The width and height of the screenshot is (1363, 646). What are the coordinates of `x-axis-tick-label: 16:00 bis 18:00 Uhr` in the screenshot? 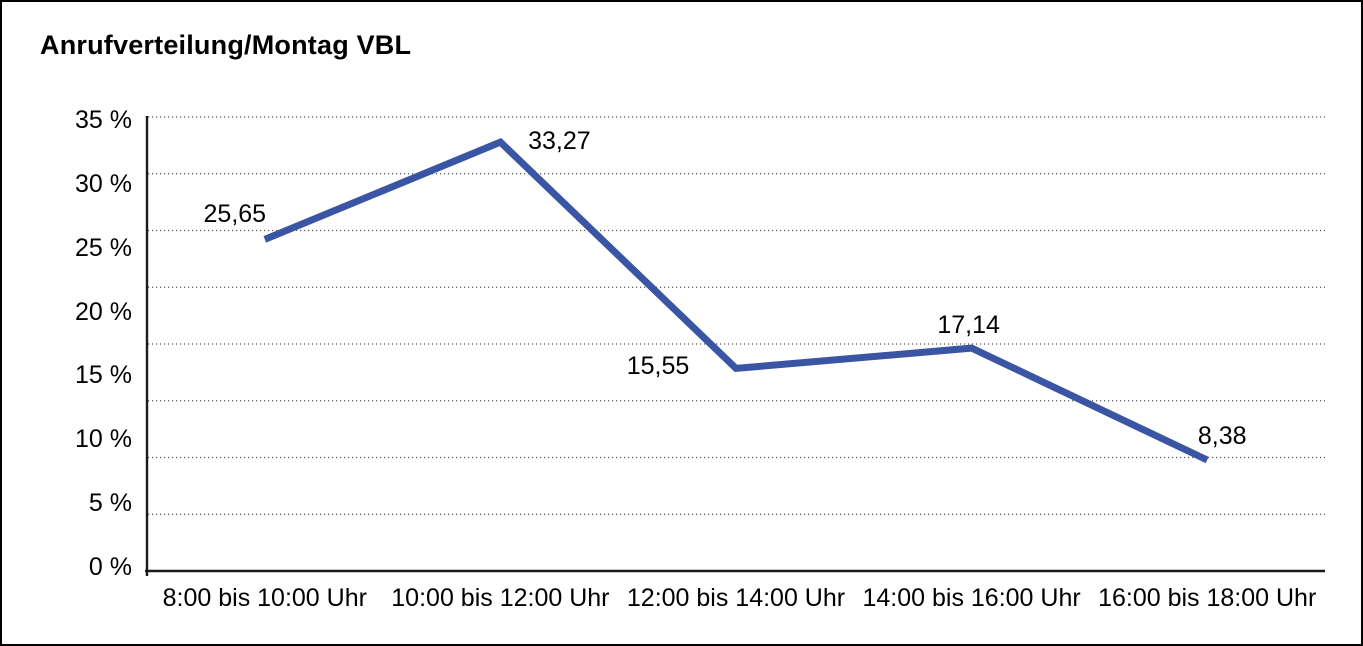 It's located at (1207, 598).